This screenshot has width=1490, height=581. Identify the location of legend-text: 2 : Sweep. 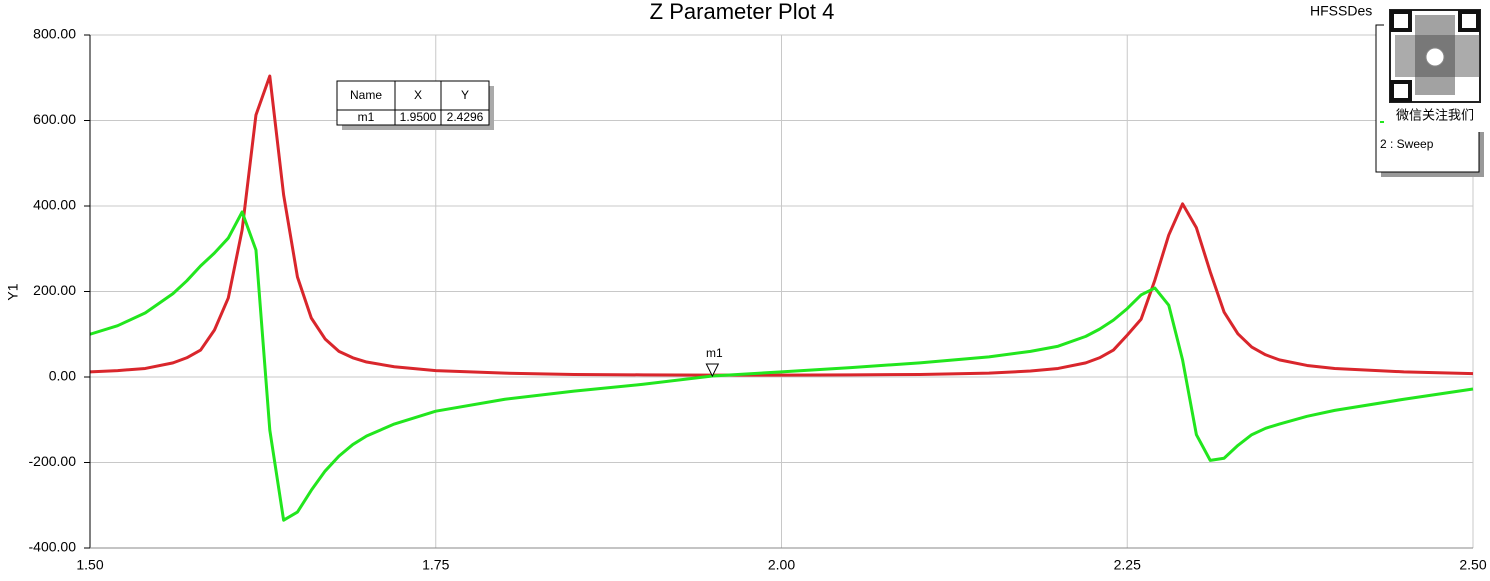
(1407, 144).